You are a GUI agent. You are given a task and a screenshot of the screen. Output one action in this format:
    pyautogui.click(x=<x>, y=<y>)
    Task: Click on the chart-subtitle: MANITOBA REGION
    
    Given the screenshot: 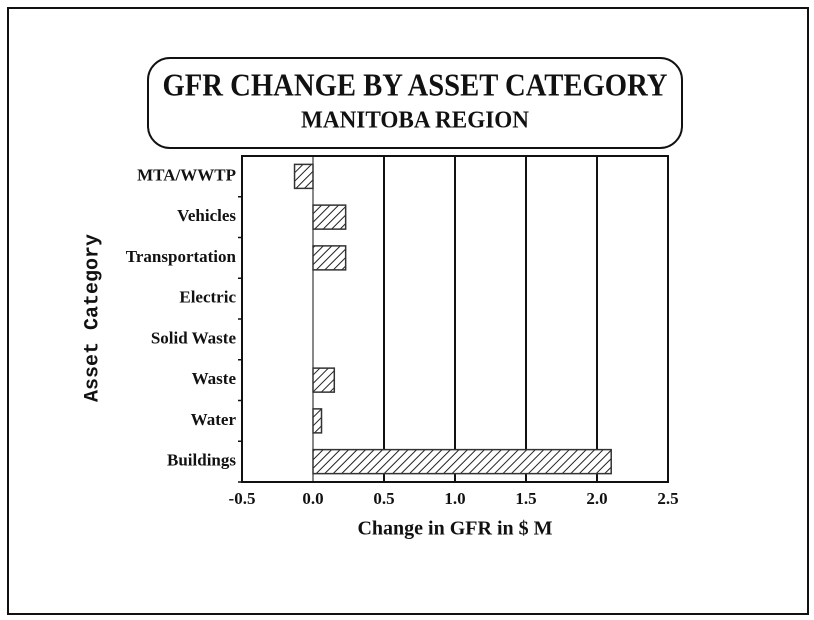 What is the action you would take?
    pyautogui.click(x=415, y=121)
    